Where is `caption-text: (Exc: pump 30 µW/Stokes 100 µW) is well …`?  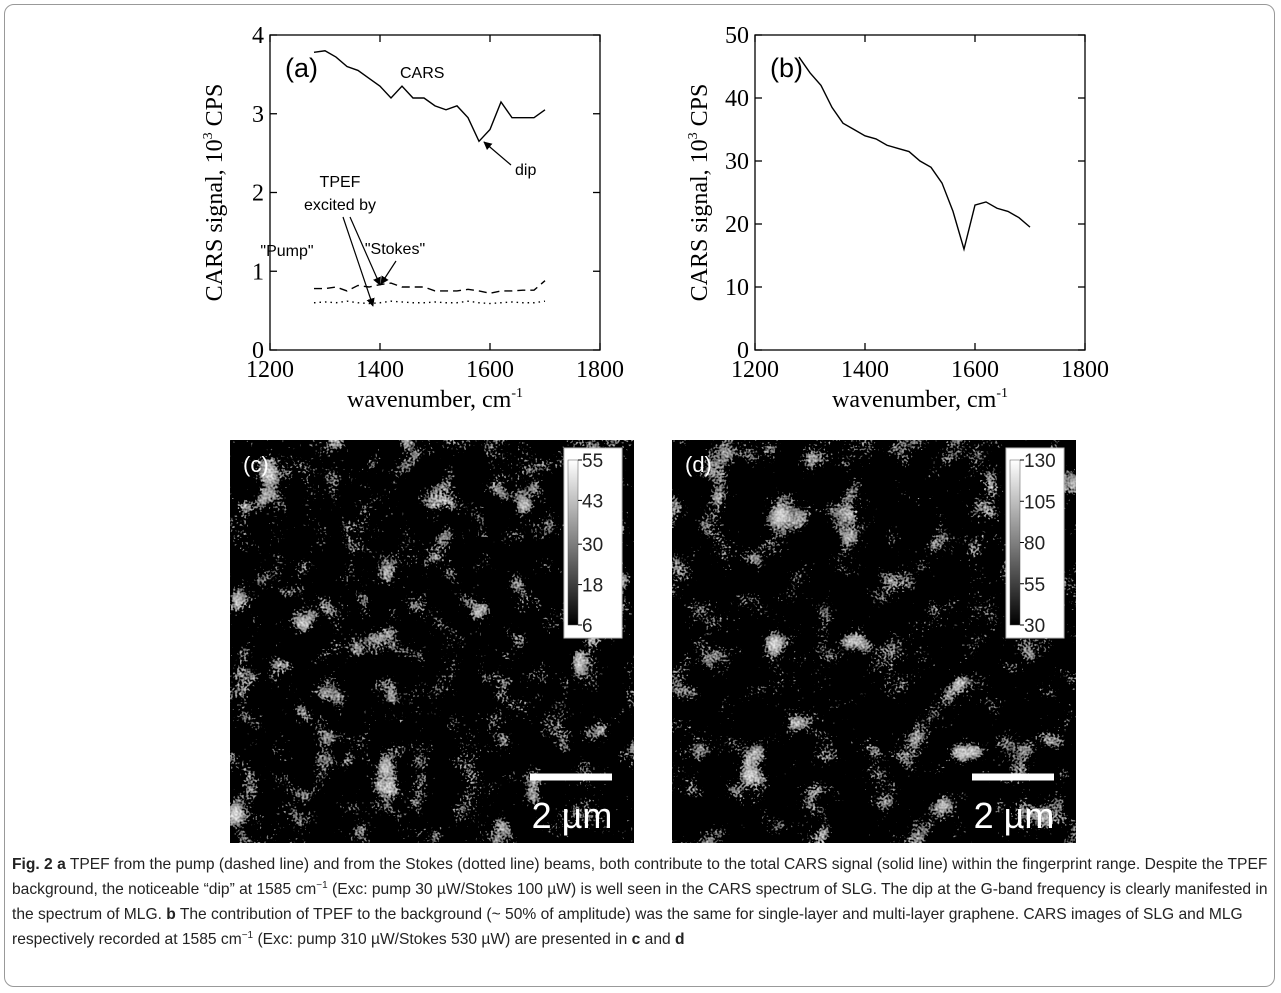 caption-text: (Exc: pump 30 µW/Stokes 100 µW) is well … is located at coordinates (640, 902).